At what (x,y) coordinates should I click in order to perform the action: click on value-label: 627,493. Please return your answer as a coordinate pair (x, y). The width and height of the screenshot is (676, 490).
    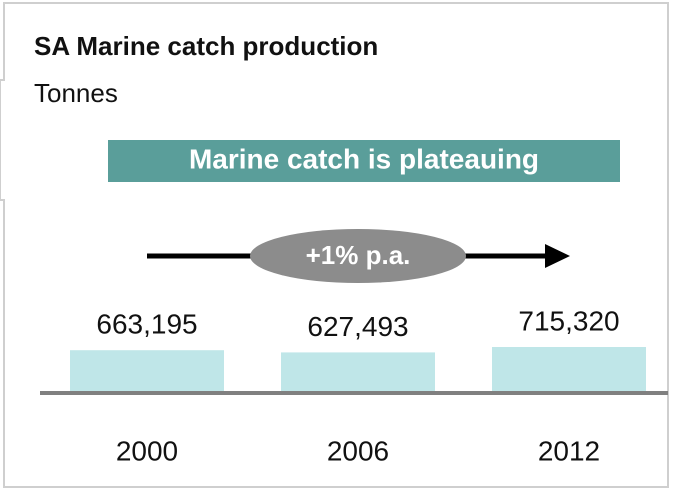
    Looking at the image, I should click on (357, 326).